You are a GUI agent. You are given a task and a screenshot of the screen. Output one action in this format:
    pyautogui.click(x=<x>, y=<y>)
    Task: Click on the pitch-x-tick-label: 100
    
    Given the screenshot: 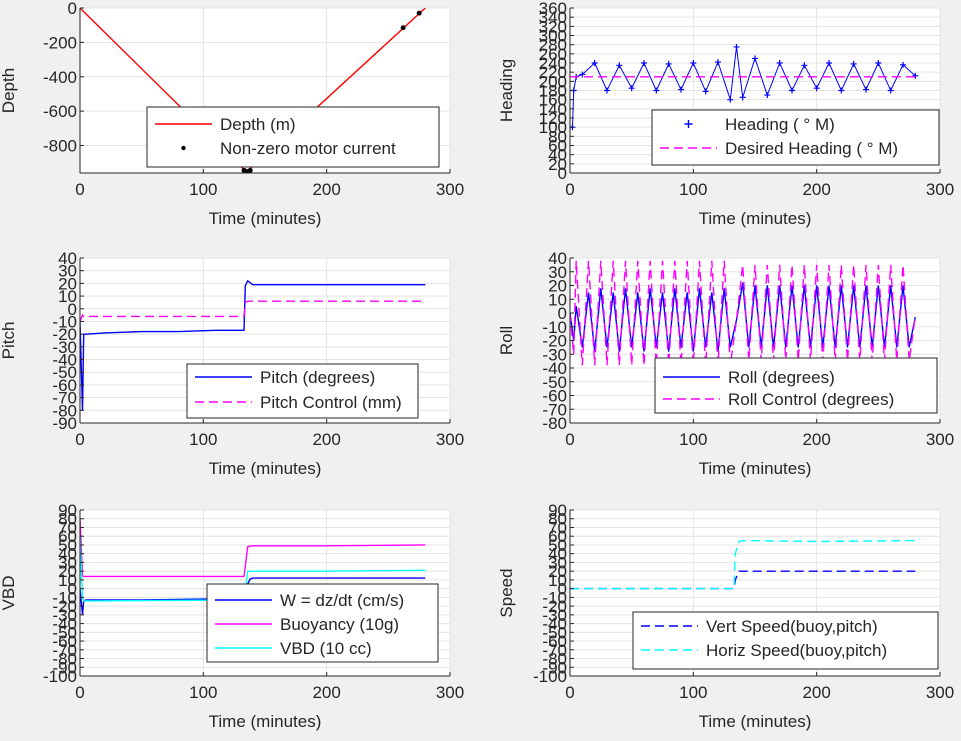 What is the action you would take?
    pyautogui.click(x=203, y=439)
    